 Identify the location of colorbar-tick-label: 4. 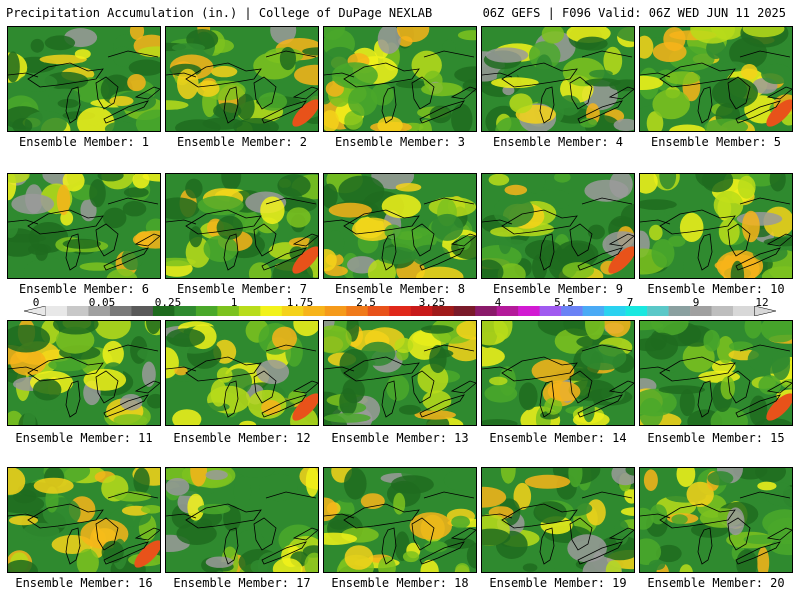
(498, 302).